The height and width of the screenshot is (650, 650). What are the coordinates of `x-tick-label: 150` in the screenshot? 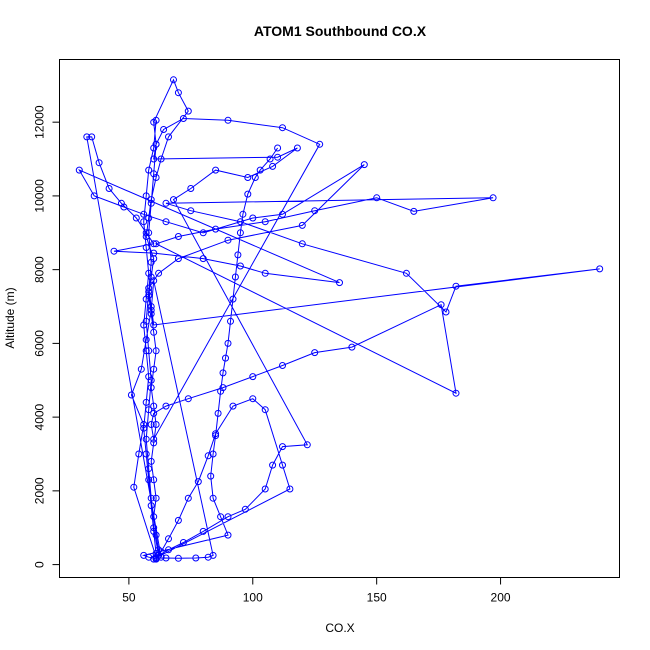 It's located at (377, 598).